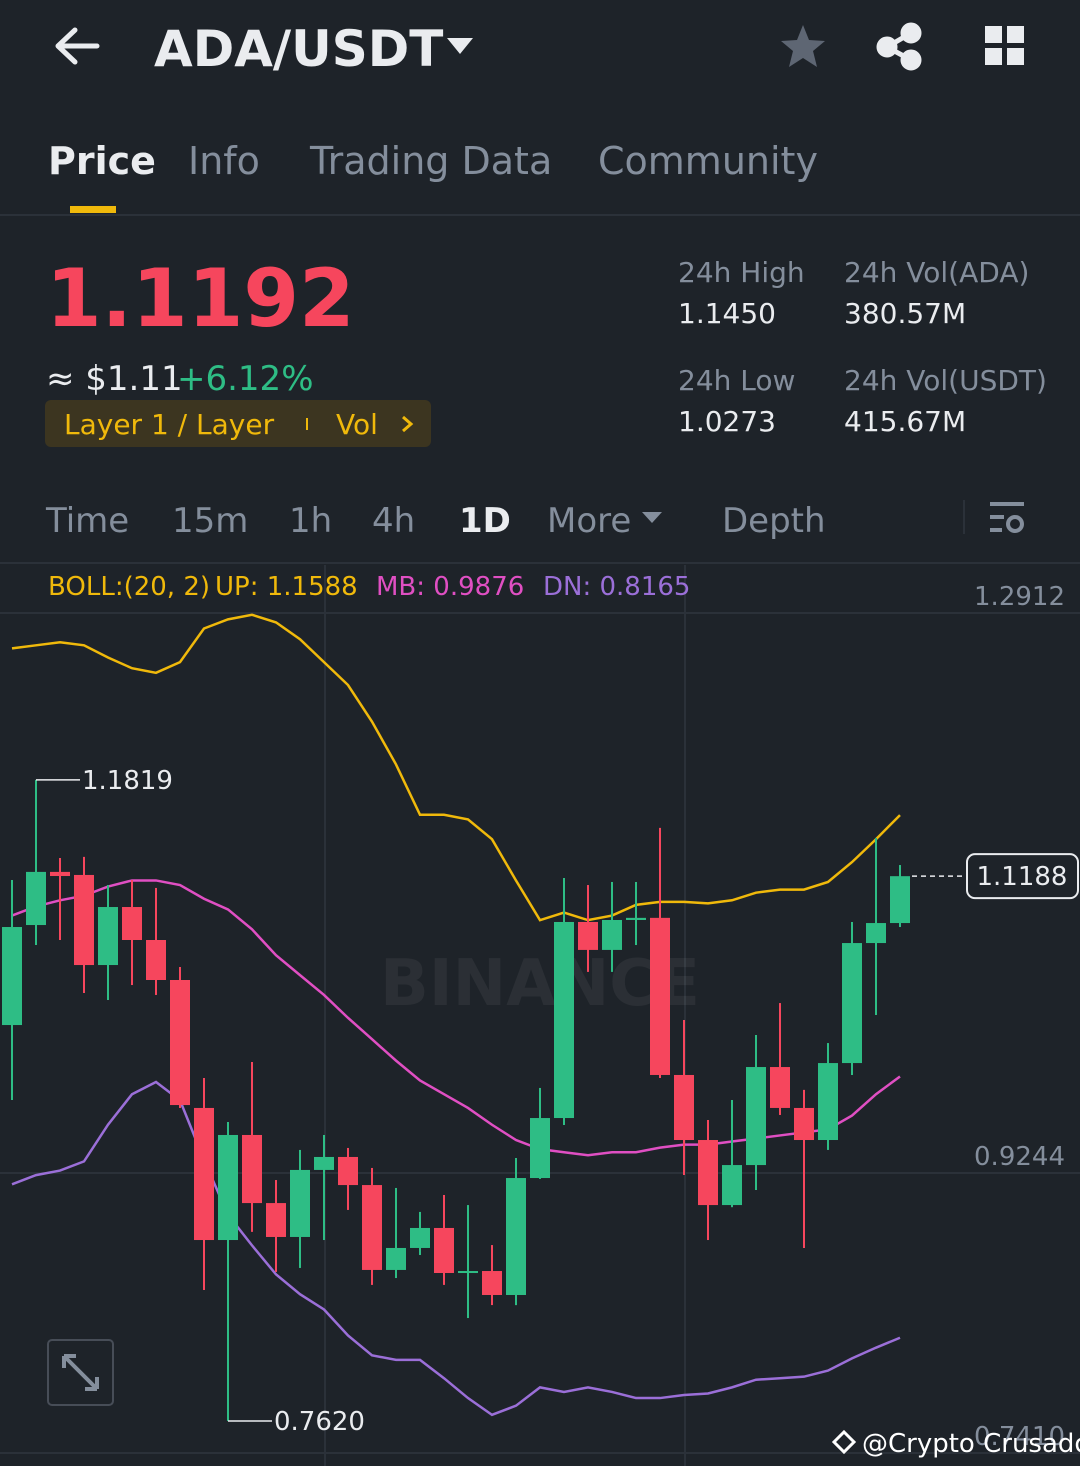  What do you see at coordinates (736, 380) in the screenshot?
I see `stat-label: 24h Low` at bounding box center [736, 380].